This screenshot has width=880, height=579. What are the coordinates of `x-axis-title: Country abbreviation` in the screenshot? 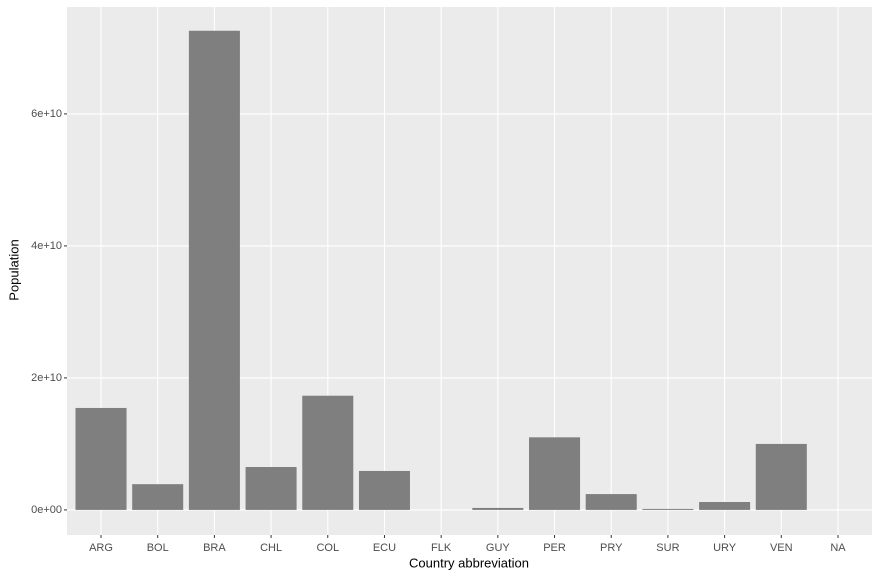 It's located at (469, 562).